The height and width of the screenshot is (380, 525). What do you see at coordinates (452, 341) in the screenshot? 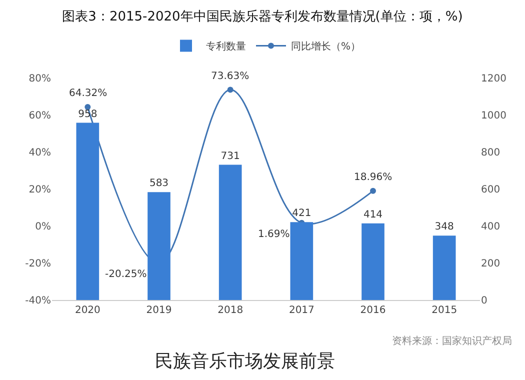
I see `text: 资料来源：国家知识产权局` at bounding box center [452, 341].